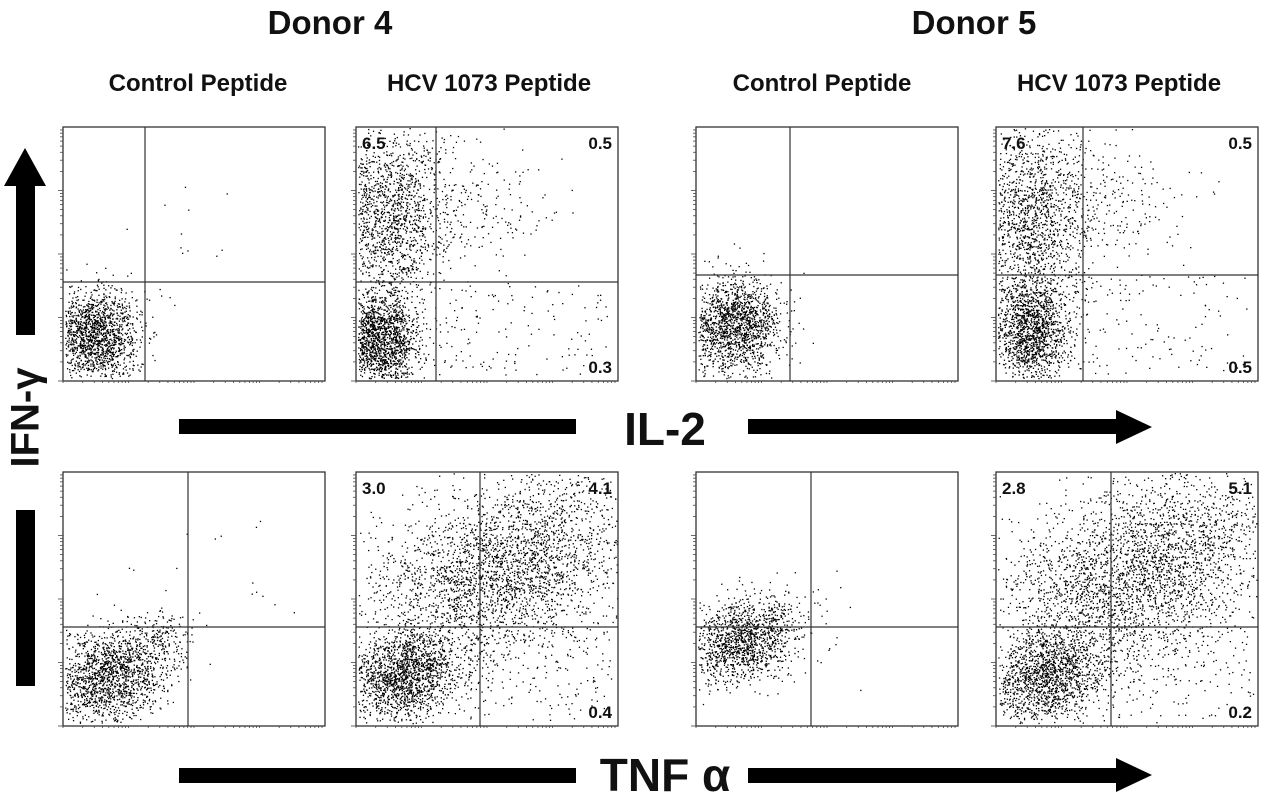 This screenshot has height=802, width=1266. Describe the element at coordinates (1014, 488) in the screenshot. I see `quadrant-upper-left-value: 2.8` at that location.